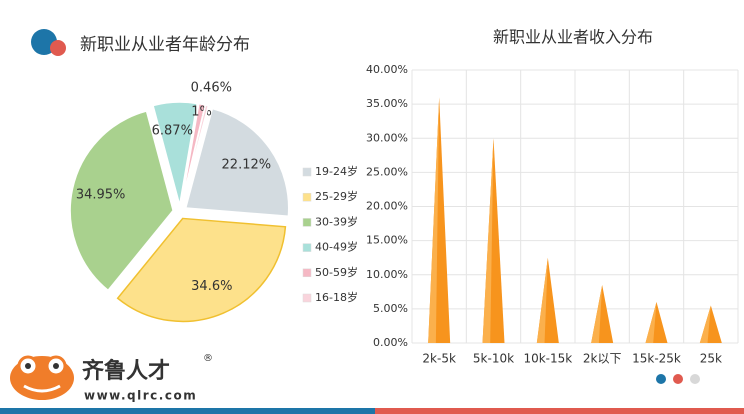 This screenshot has height=414, width=744. Describe the element at coordinates (387, 69) in the screenshot. I see `y-tick-label: 40.00%` at that location.